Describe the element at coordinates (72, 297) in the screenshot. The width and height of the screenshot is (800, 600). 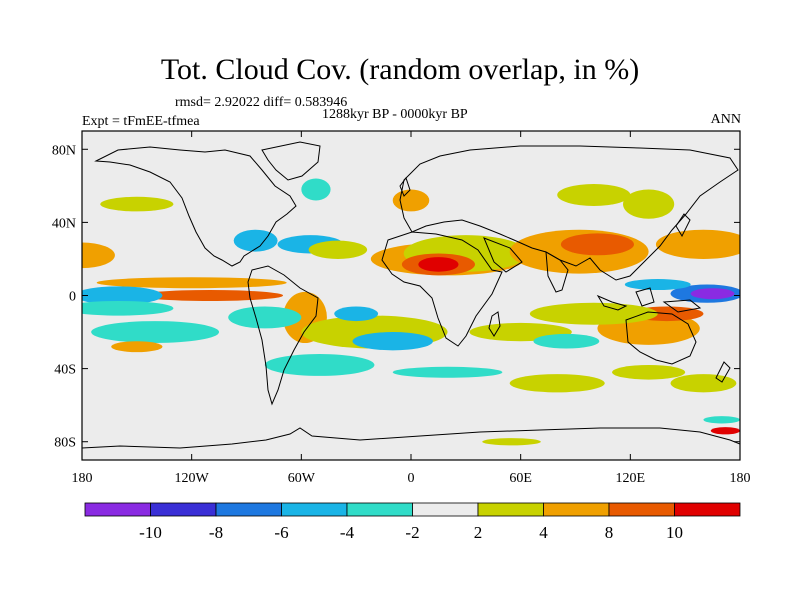
I see `y-tick-label: 0` at that location.